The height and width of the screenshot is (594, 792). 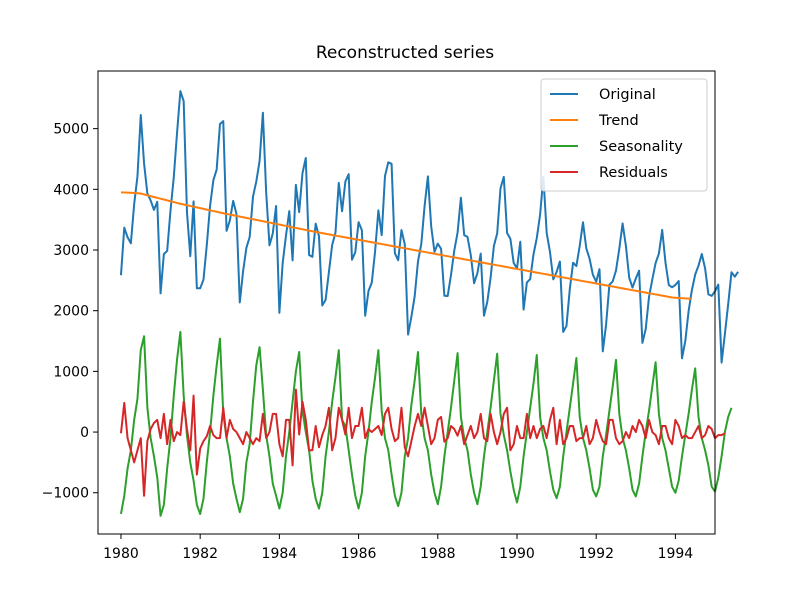 What do you see at coordinates (71, 190) in the screenshot?
I see `y-tick-label: 4000` at bounding box center [71, 190].